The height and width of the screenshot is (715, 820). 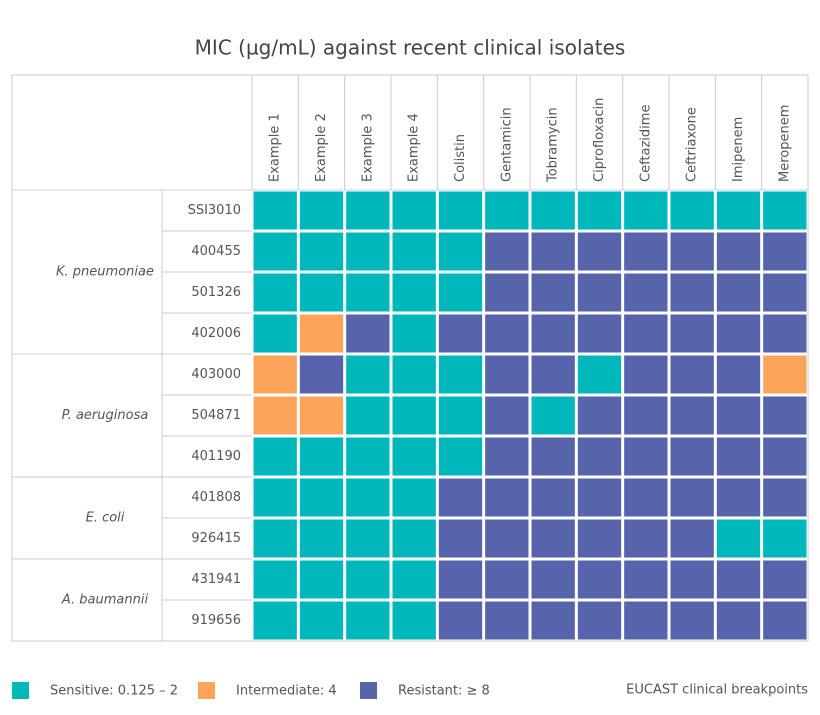 What do you see at coordinates (275, 147) in the screenshot?
I see `column-label: Example 1` at bounding box center [275, 147].